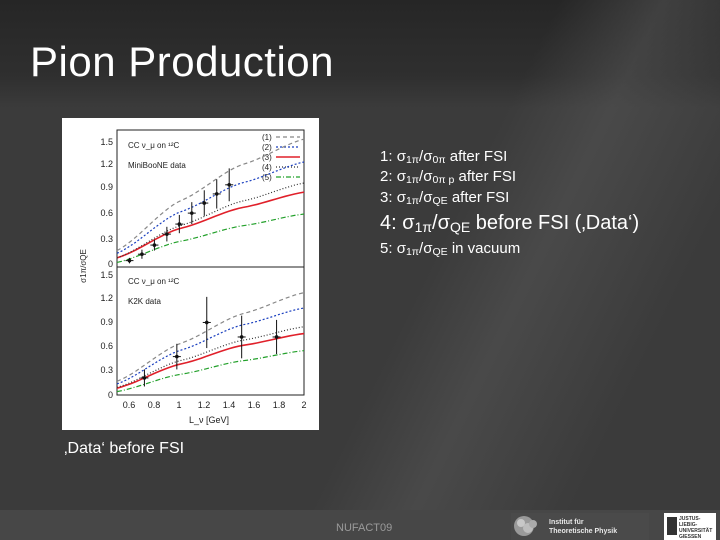 The width and height of the screenshot is (720, 540). What do you see at coordinates (288, 157) in the screenshot?
I see `plot-legend-swatches` at bounding box center [288, 157].